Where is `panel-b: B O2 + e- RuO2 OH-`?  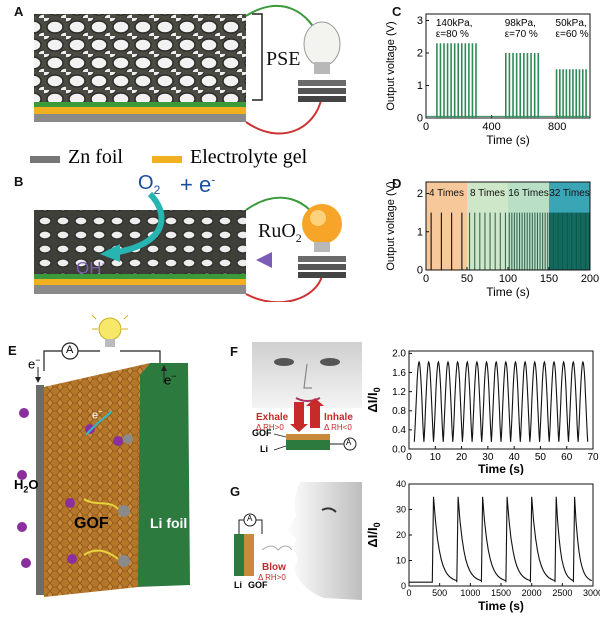 panel-b: B O2 + e- RuO2 OH- is located at coordinates (190, 237).